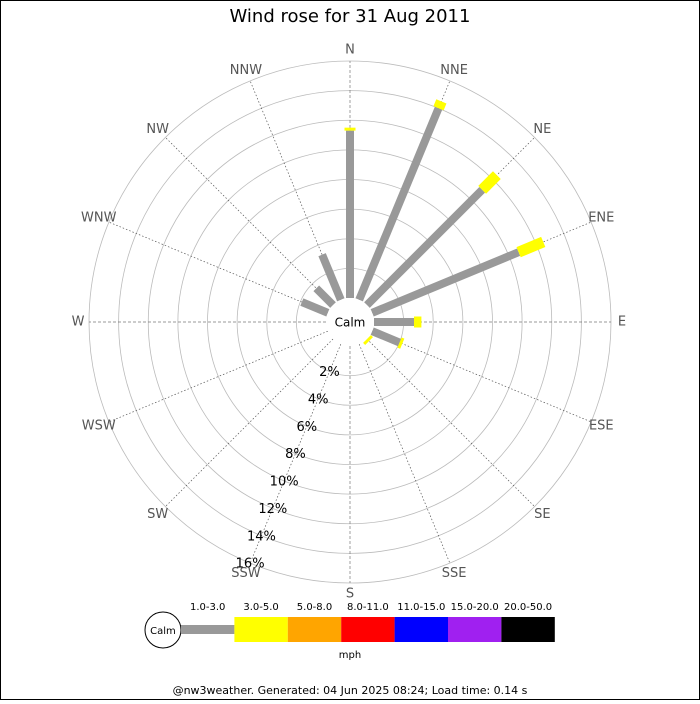 This screenshot has width=700, height=704. I want to click on direction-label: WSW, so click(99, 426).